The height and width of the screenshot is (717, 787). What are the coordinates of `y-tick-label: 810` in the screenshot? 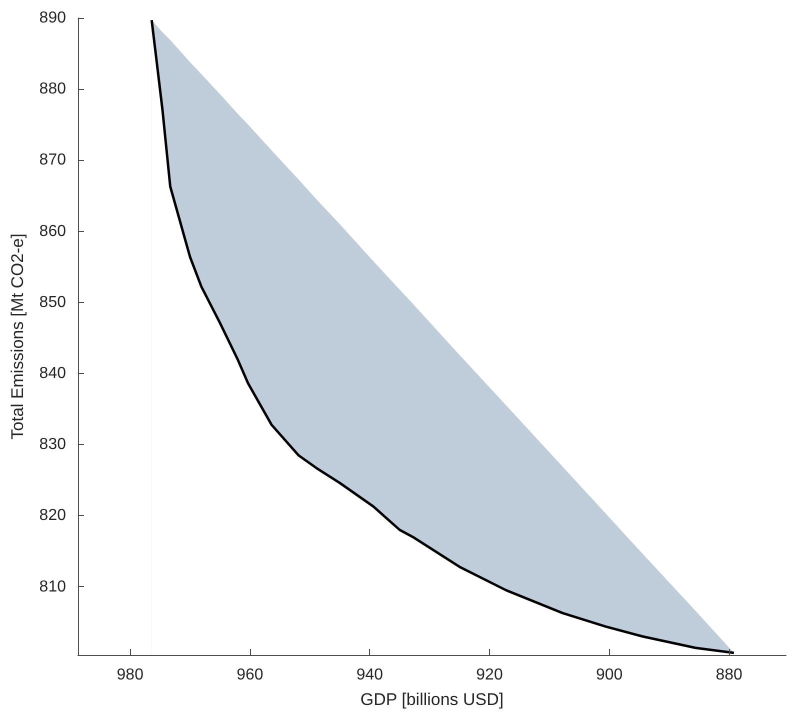 It's located at (52, 587).